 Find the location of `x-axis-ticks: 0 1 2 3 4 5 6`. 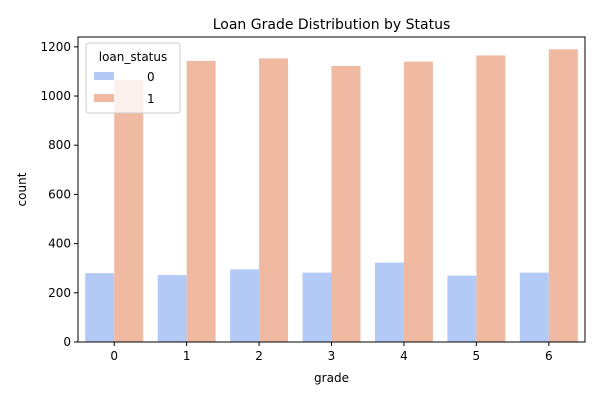

x-axis-ticks: 0 1 2 3 4 5 6 is located at coordinates (331, 352).